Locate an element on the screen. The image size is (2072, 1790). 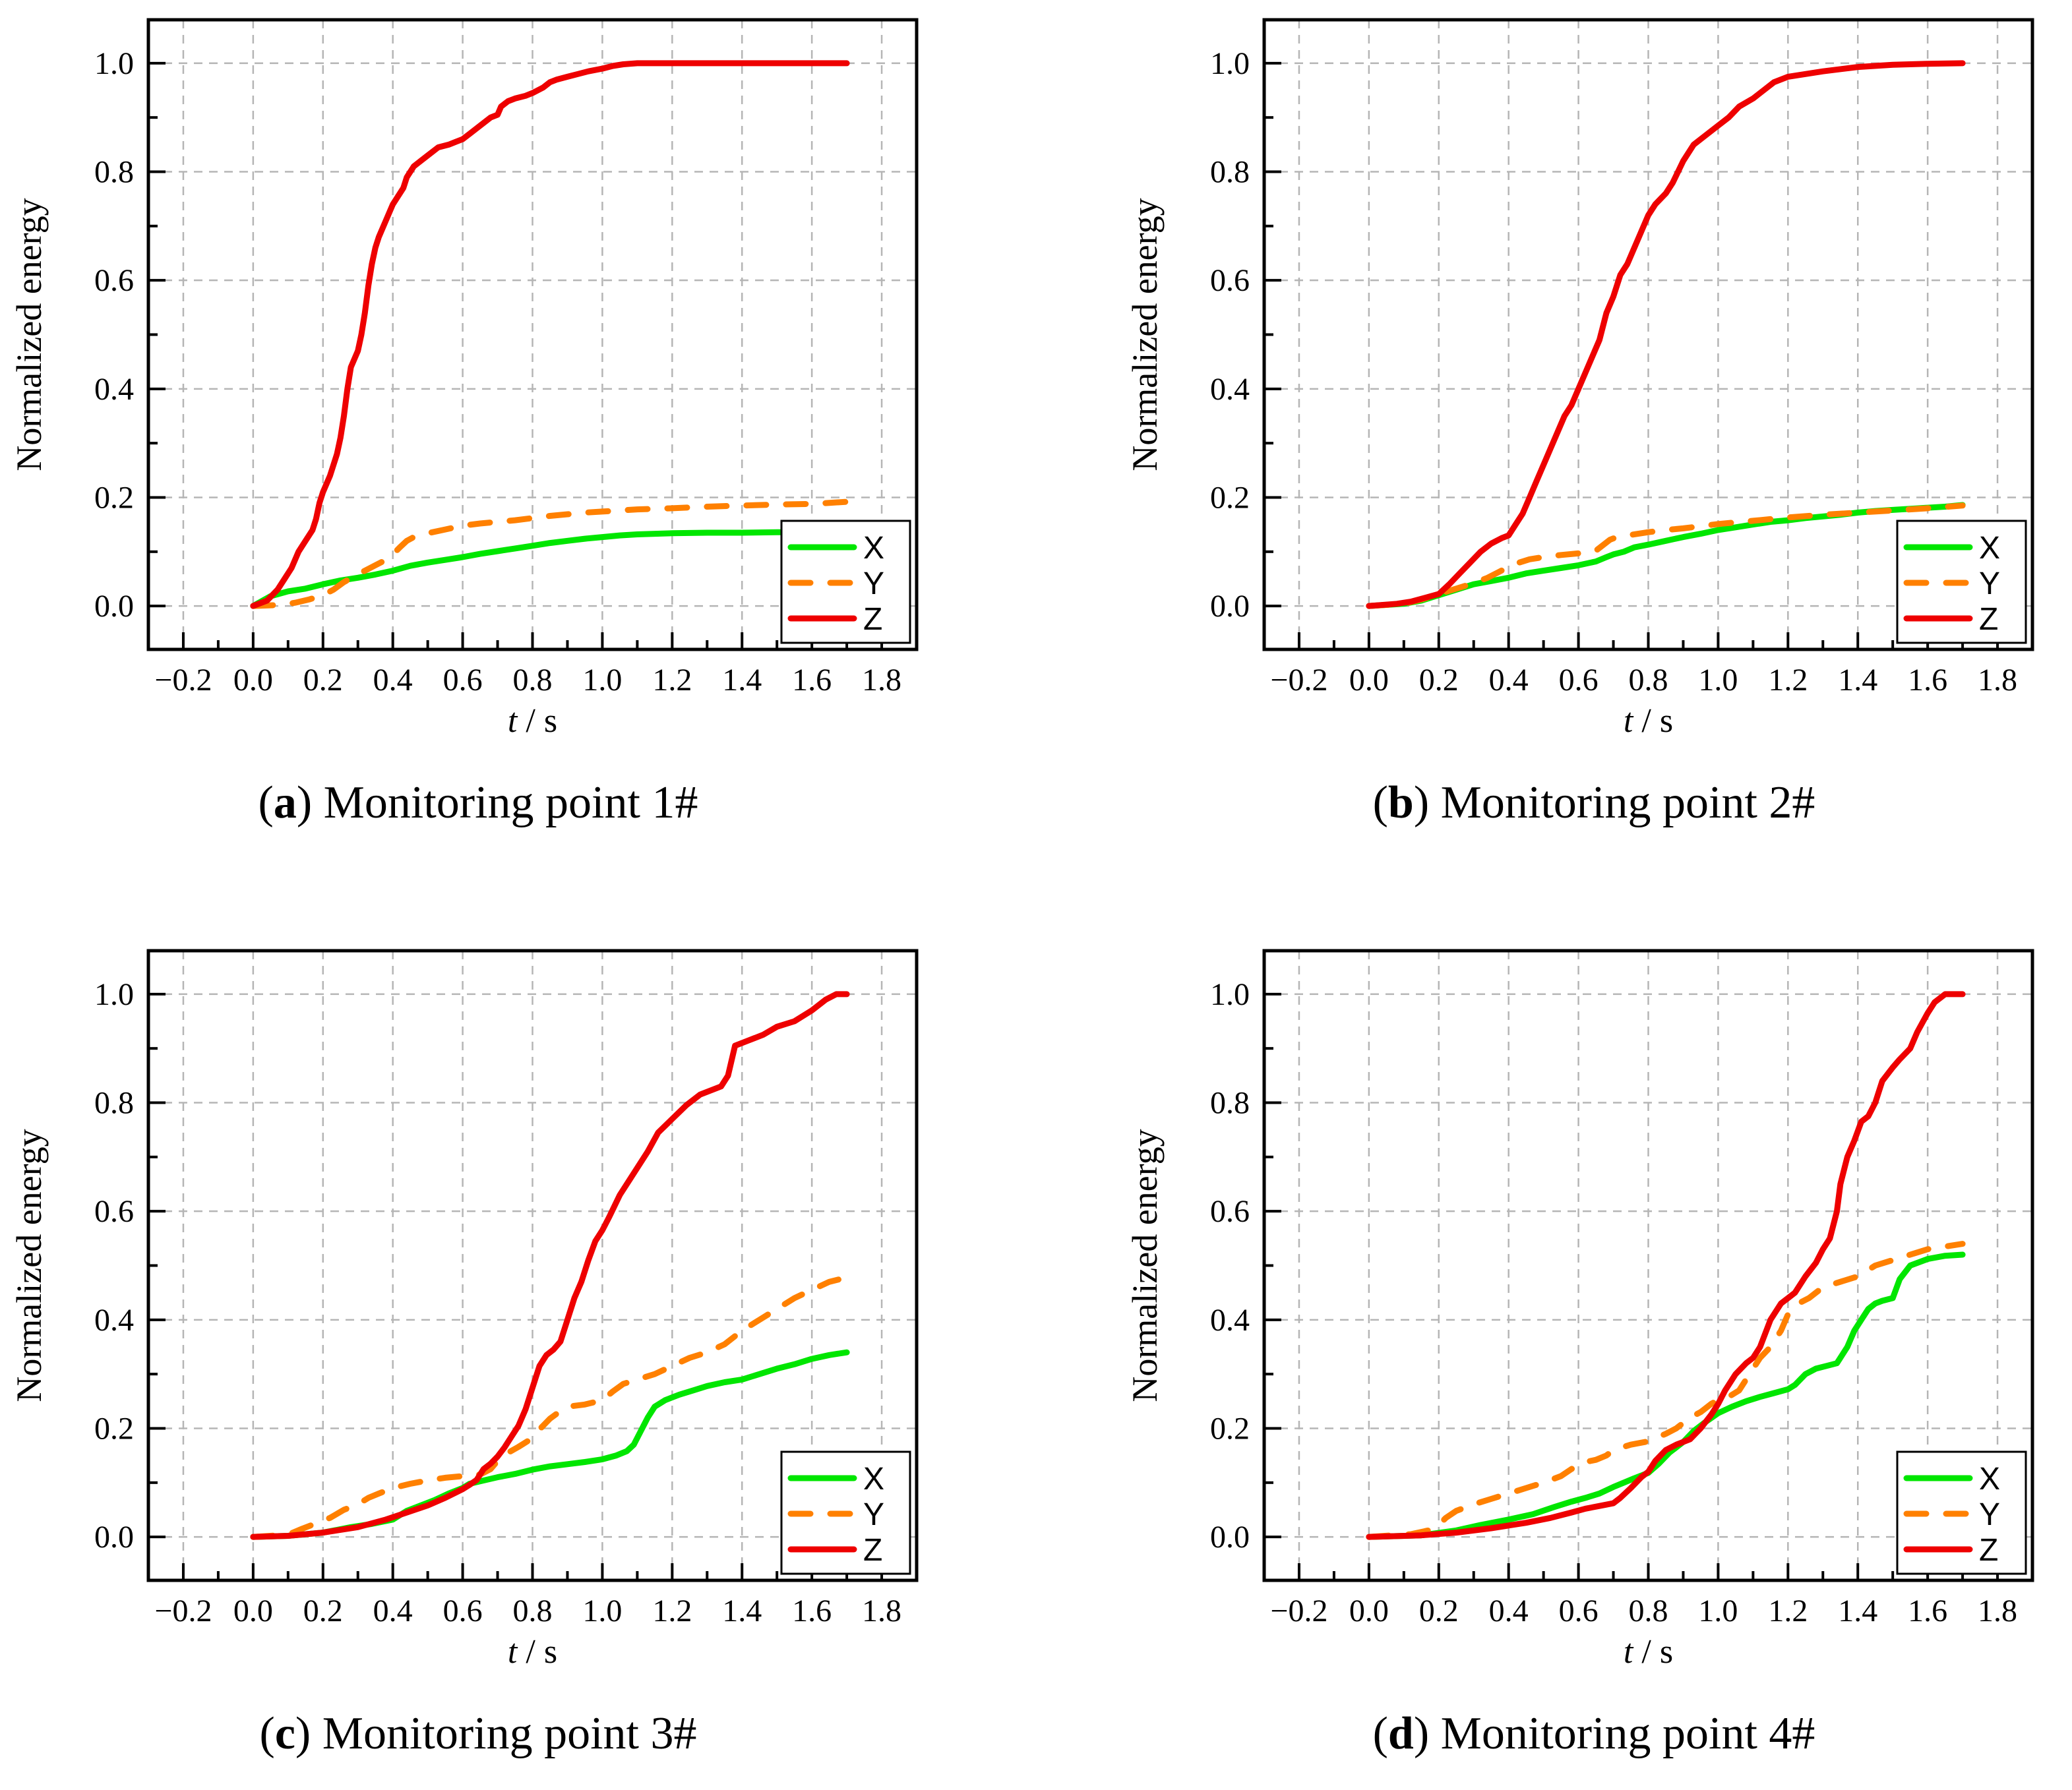
y-tick-label: 0.8 is located at coordinates (1230, 1103).